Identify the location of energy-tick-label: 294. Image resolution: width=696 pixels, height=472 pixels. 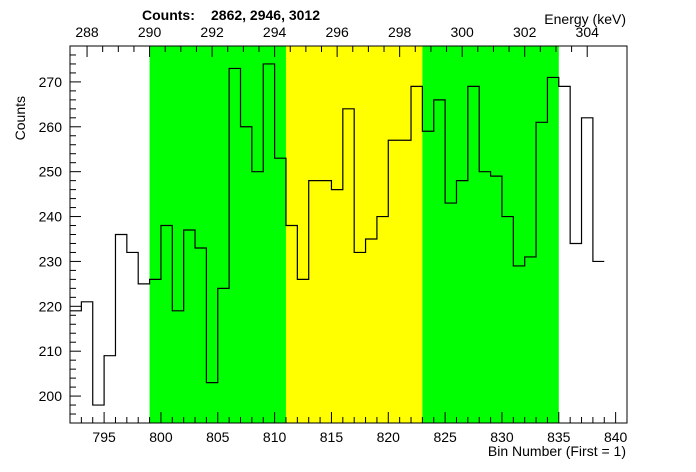
(275, 32).